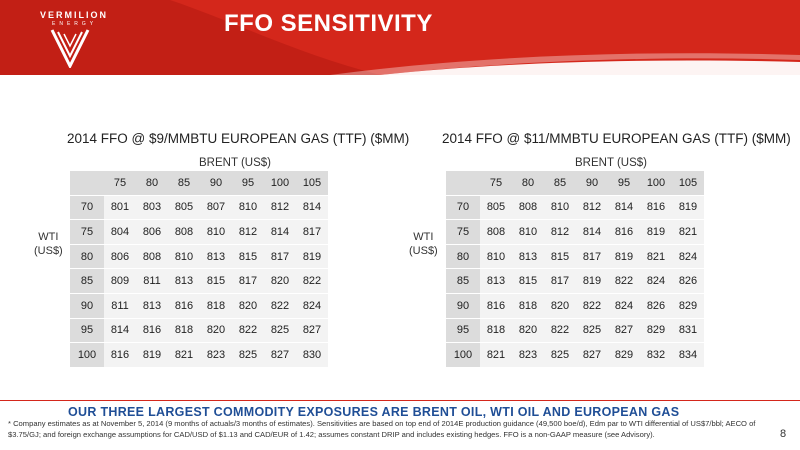 The height and width of the screenshot is (450, 800). I want to click on table-row: 100 821 823 825 827 829 832 834, so click(575, 355).